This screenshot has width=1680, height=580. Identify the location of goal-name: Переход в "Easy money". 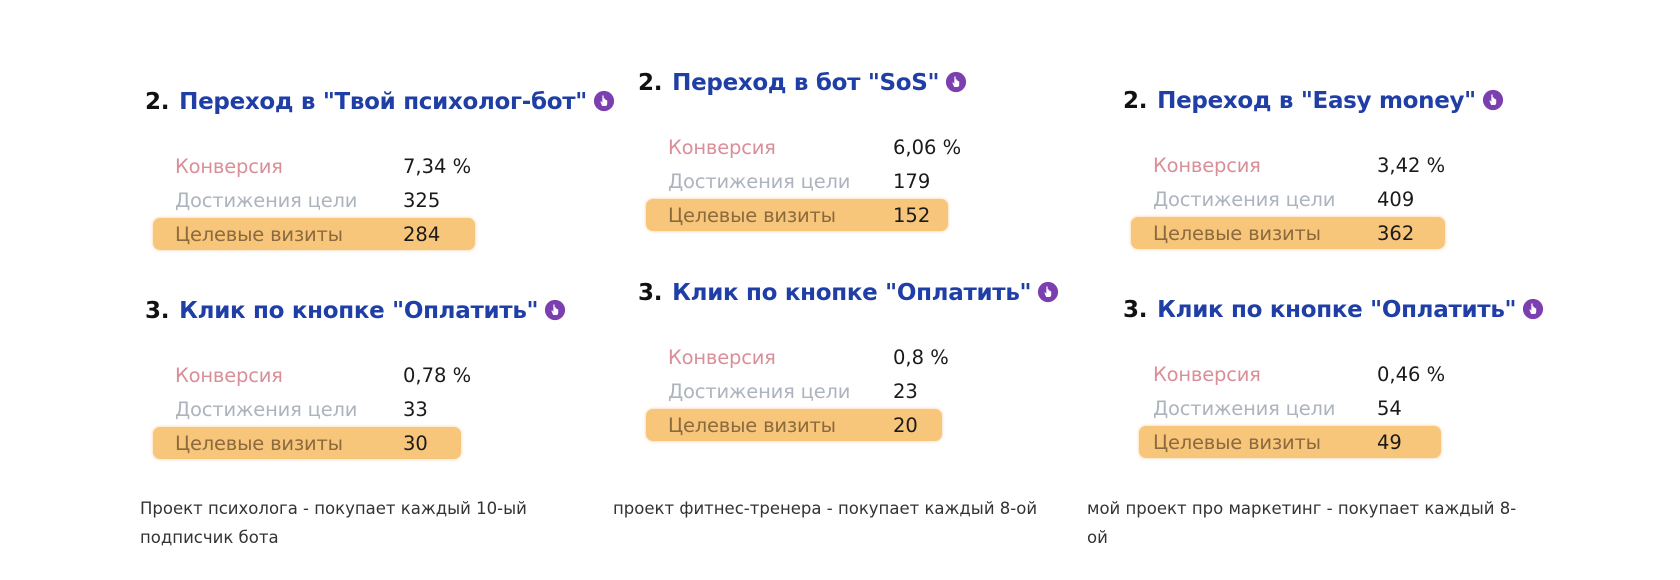
(1316, 101).